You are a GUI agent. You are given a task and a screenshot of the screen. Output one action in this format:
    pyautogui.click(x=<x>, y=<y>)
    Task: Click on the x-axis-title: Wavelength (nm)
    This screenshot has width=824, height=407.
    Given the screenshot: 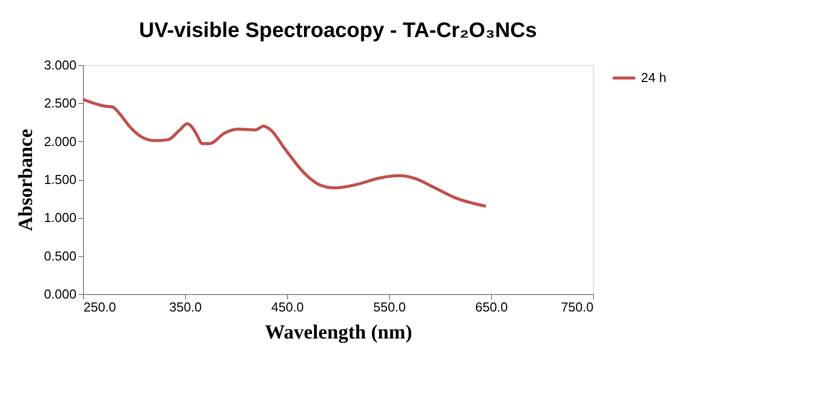 What is the action you would take?
    pyautogui.click(x=338, y=333)
    